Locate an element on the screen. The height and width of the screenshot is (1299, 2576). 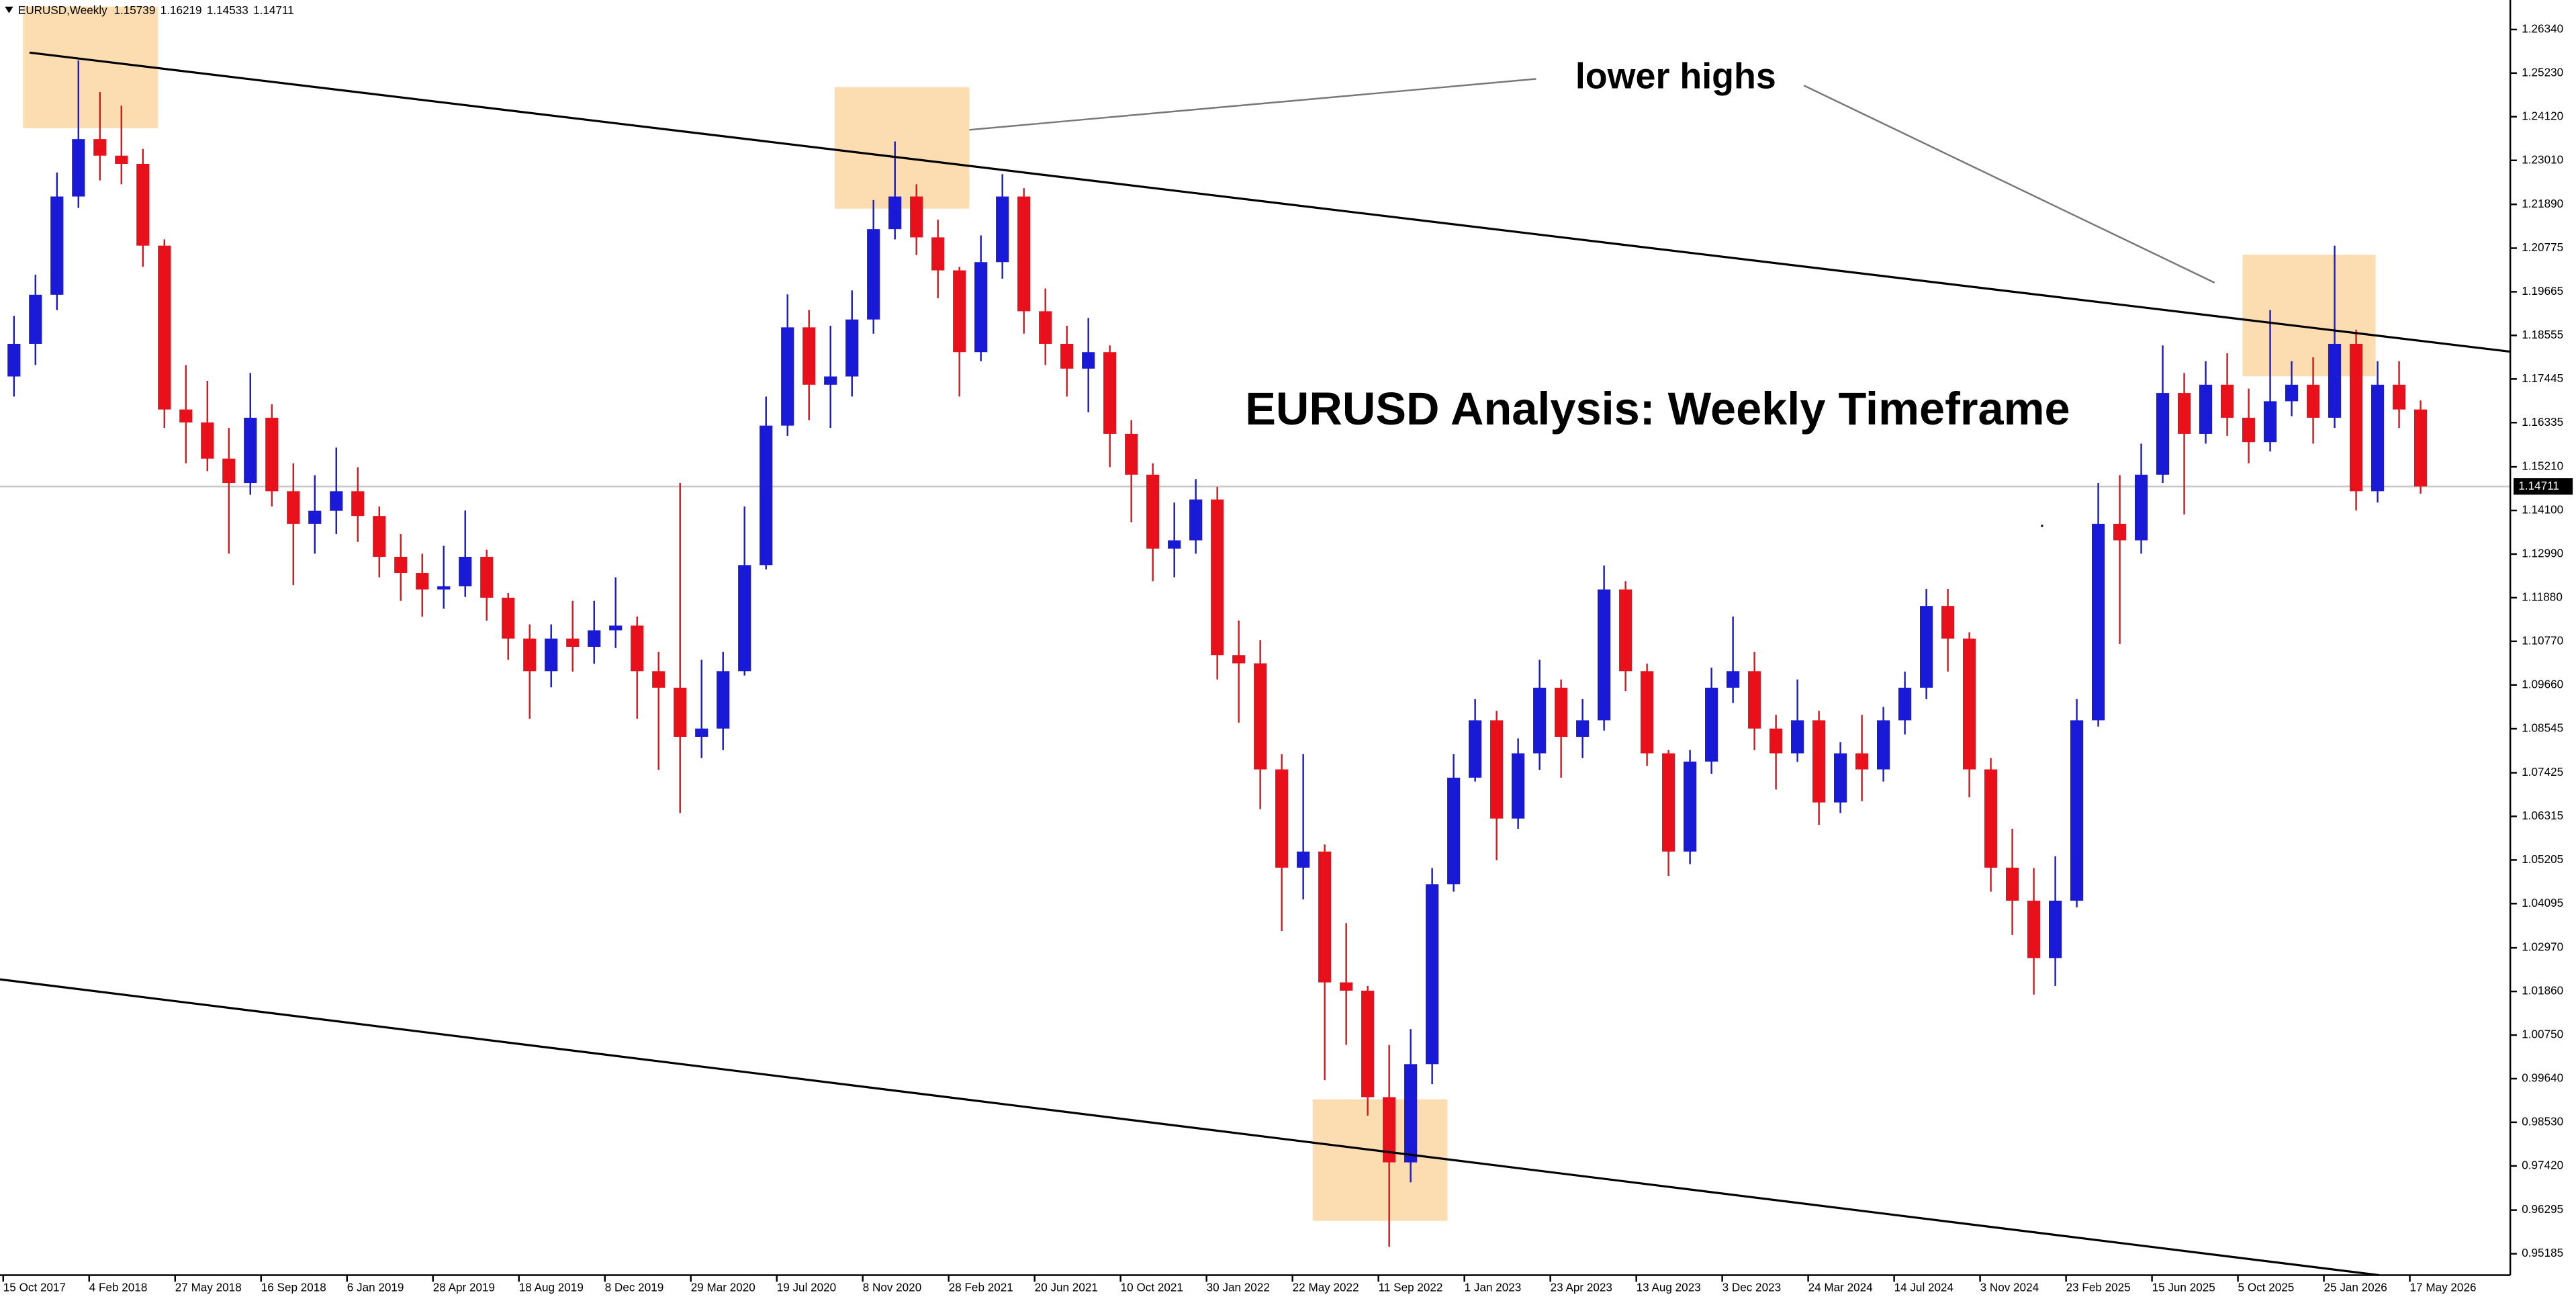
x-tick-label: 19 Jul 2020 is located at coordinates (806, 1288).